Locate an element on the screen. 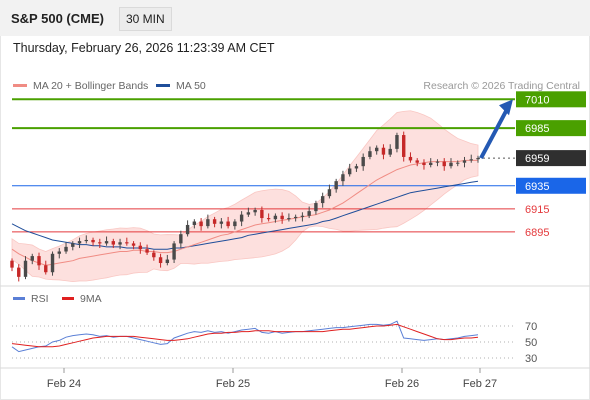  level-label-6915: 6915 is located at coordinates (537, 210).